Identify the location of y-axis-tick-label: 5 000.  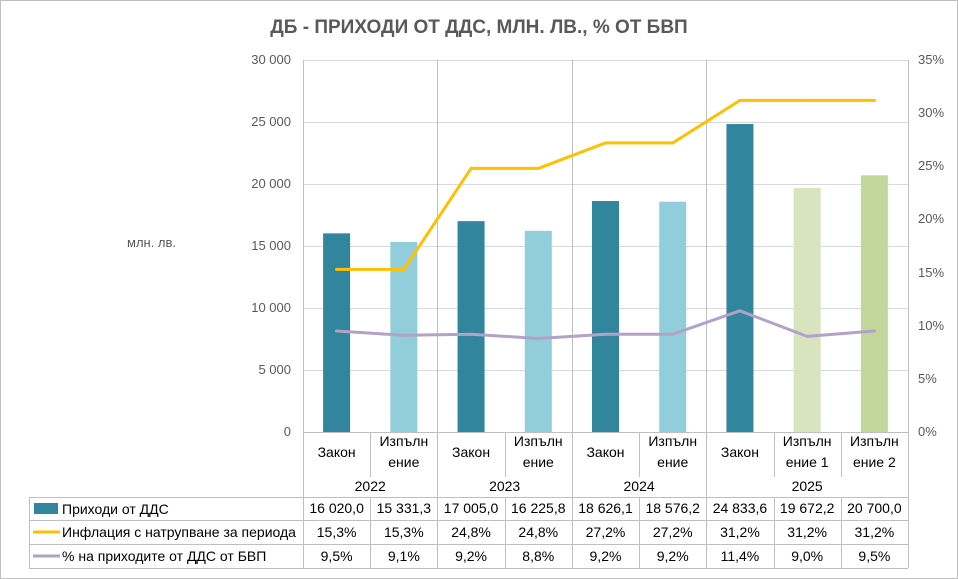
(274, 369).